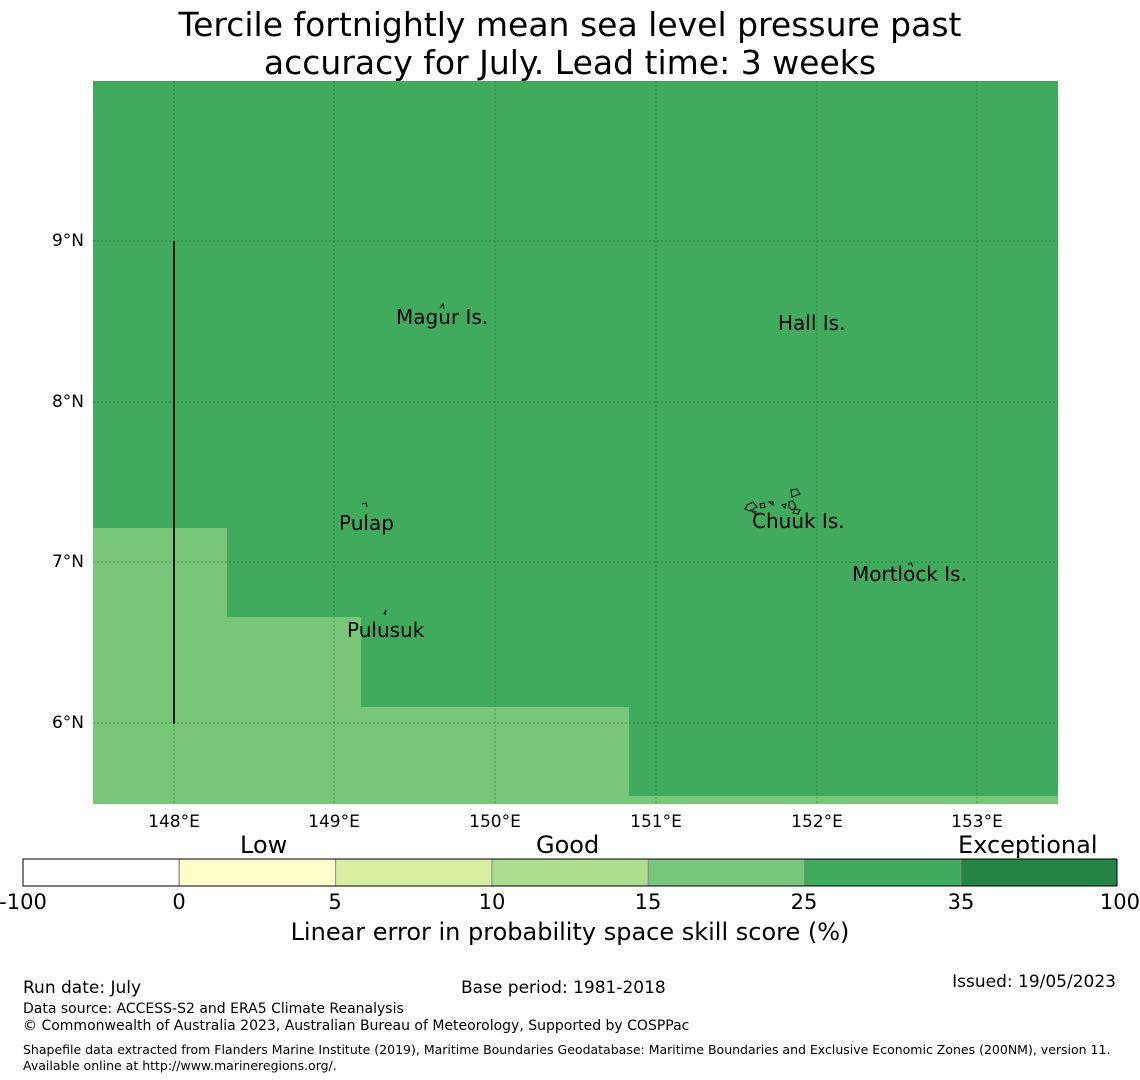 This screenshot has width=1140, height=1080. What do you see at coordinates (1028, 845) in the screenshot?
I see `legend-category-exceptional: Exceptional` at bounding box center [1028, 845].